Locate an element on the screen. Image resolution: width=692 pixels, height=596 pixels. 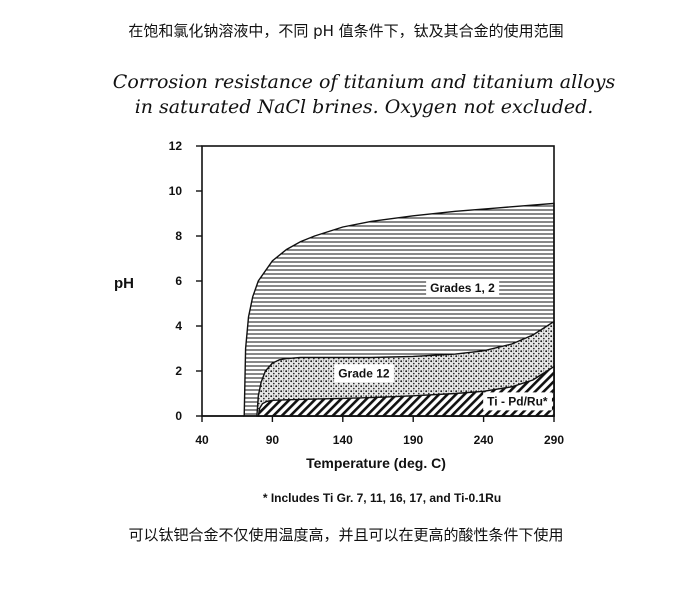
x-axis-ticks: 40 90 140 190 240 290 is located at coordinates (379, 431).